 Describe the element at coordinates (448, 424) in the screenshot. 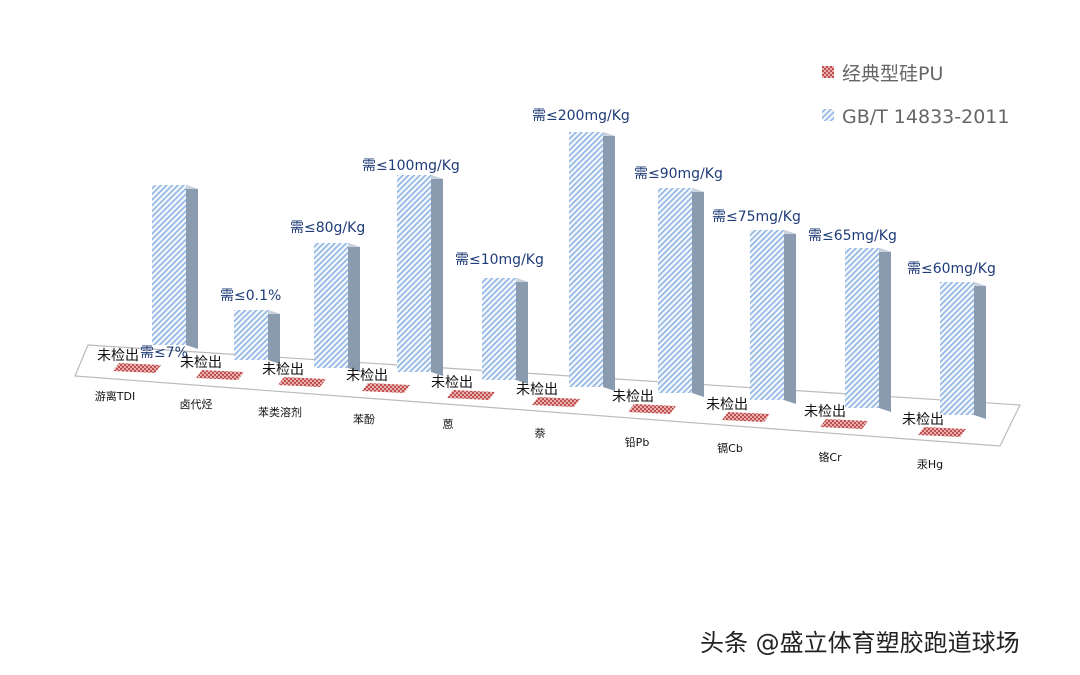

I see `category-label-4: 蒽` at that location.